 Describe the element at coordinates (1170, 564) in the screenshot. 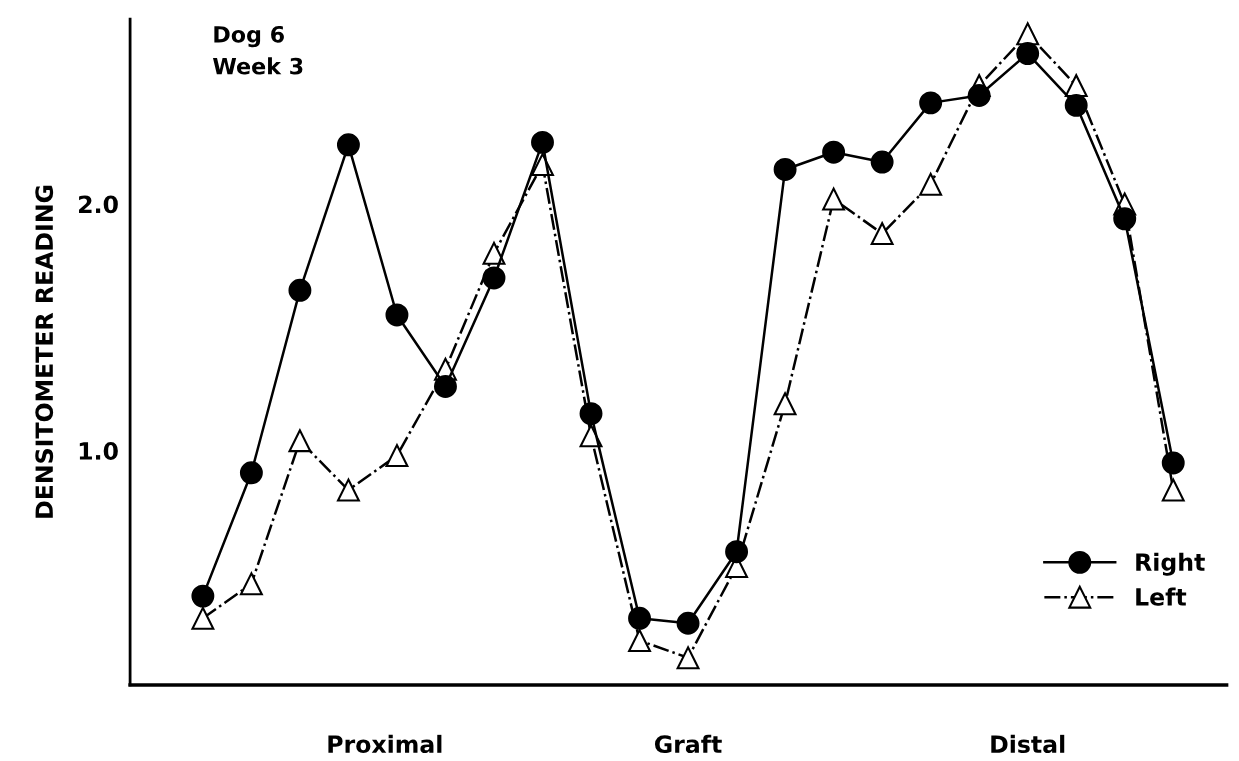

I see `legend-label: Right` at that location.